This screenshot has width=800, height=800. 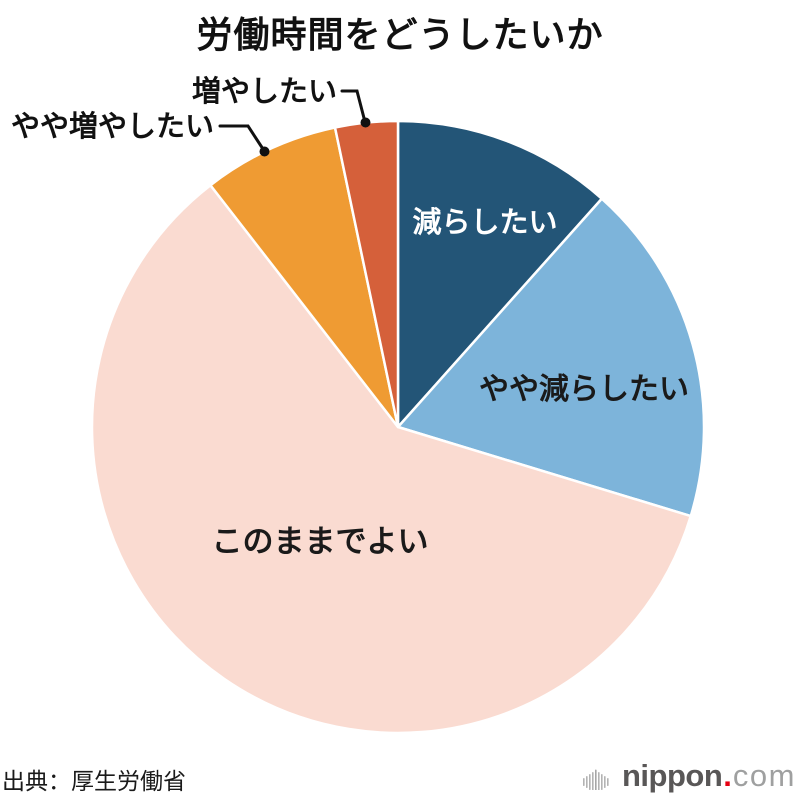 I want to click on soundwave-bars-icon, so click(x=596, y=779).